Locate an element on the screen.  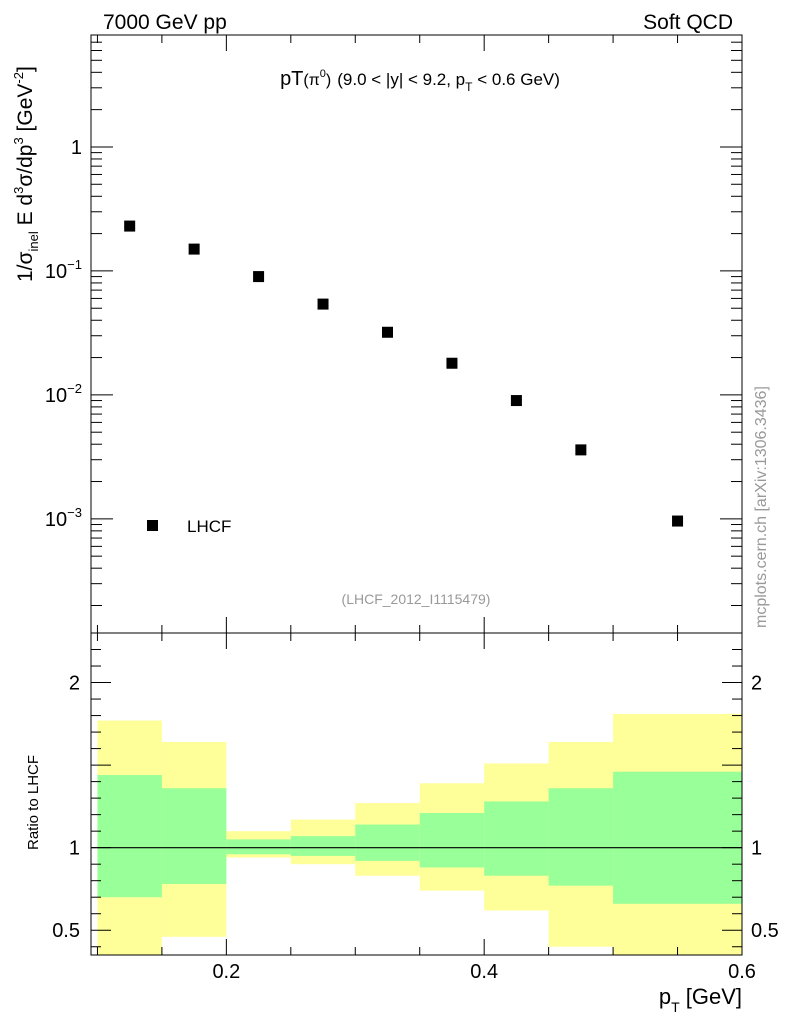
ratio-xlabel: pT [GeV] is located at coordinates (700, 999).